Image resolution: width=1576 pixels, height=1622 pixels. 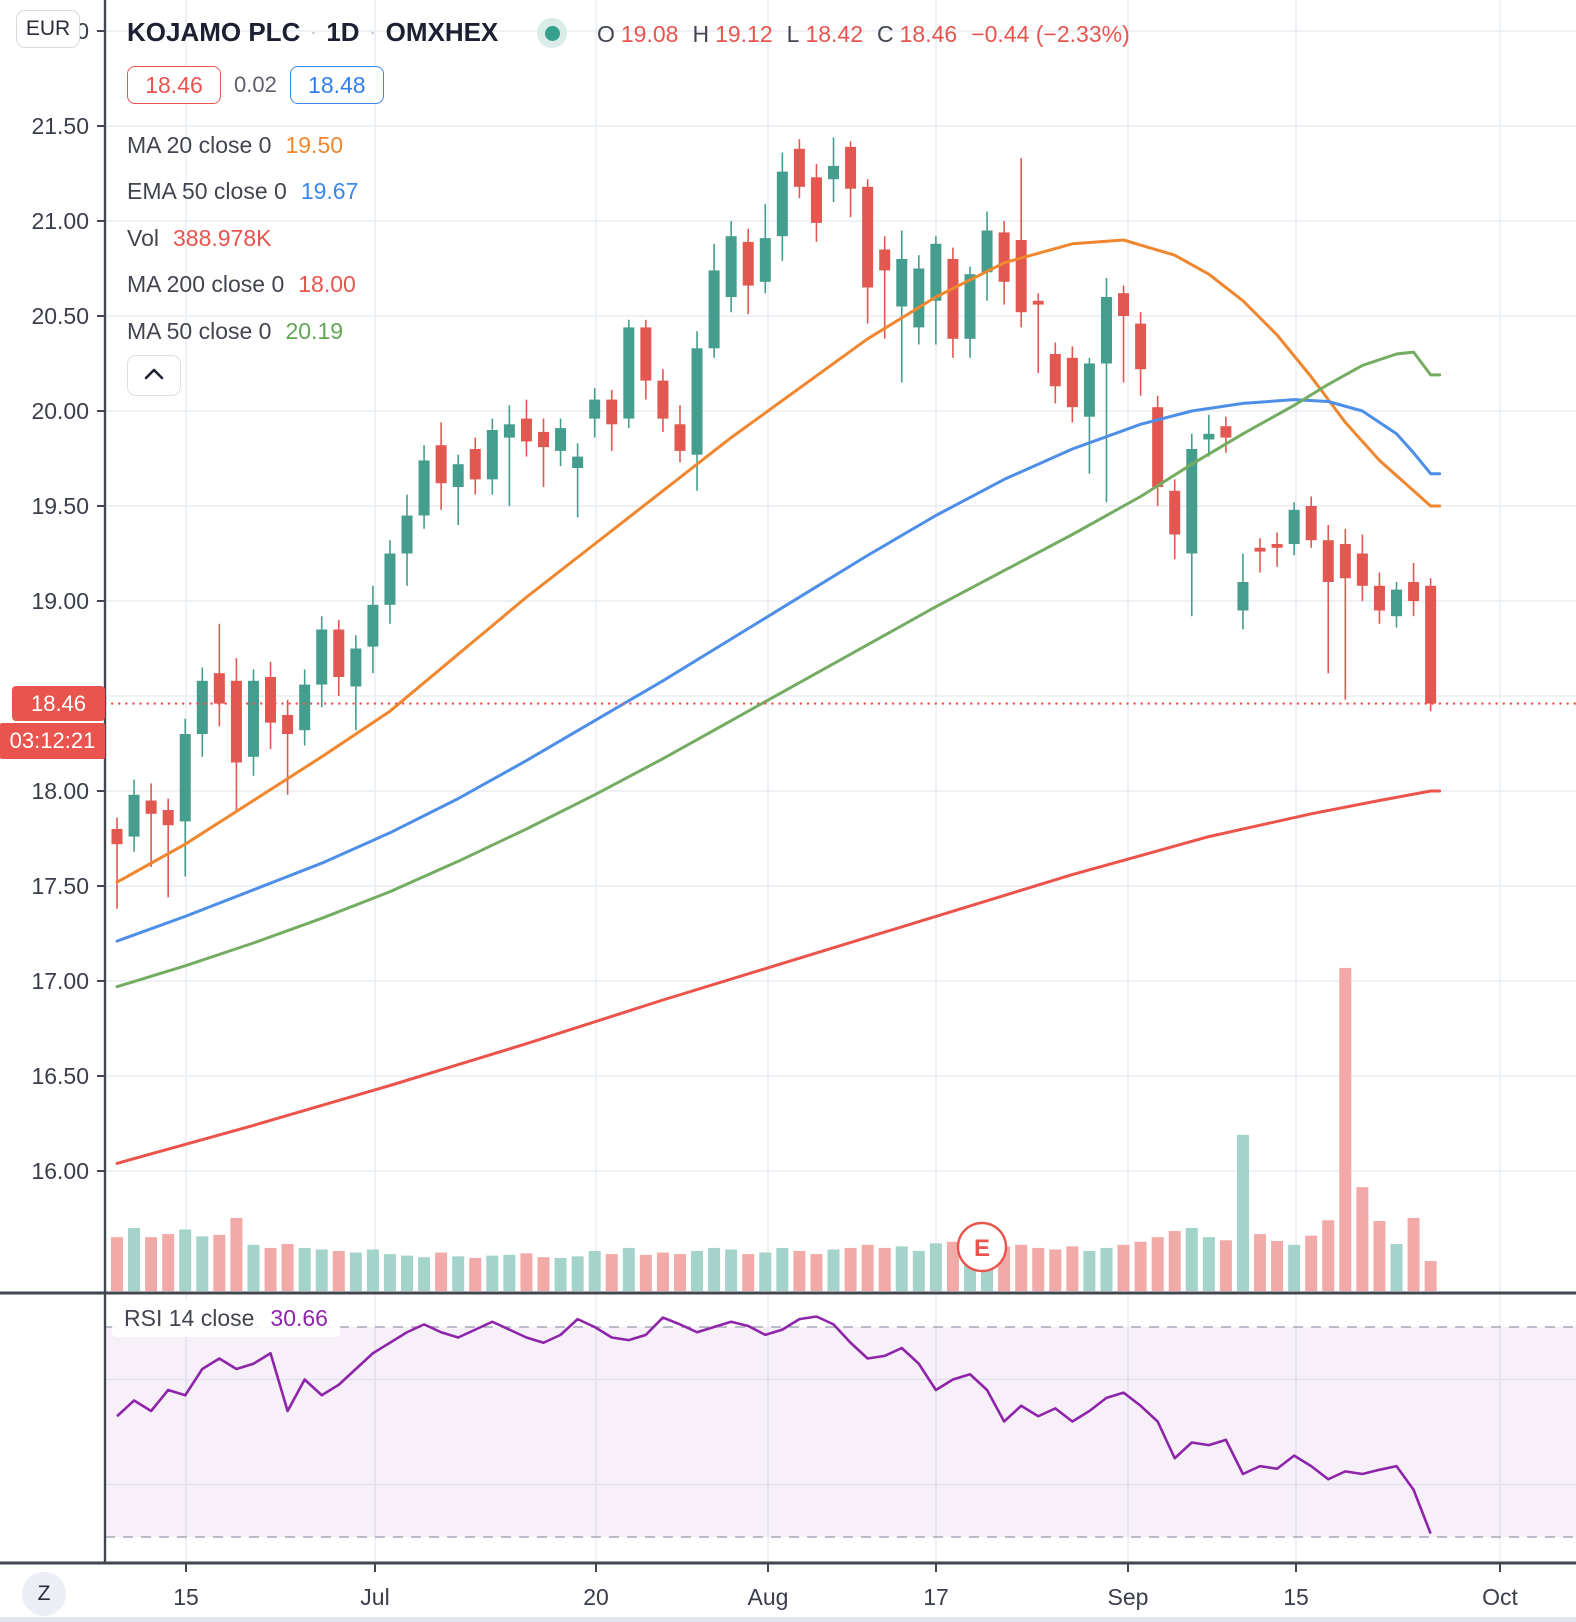 What do you see at coordinates (649, 34) in the screenshot?
I see `open-value: 19.08` at bounding box center [649, 34].